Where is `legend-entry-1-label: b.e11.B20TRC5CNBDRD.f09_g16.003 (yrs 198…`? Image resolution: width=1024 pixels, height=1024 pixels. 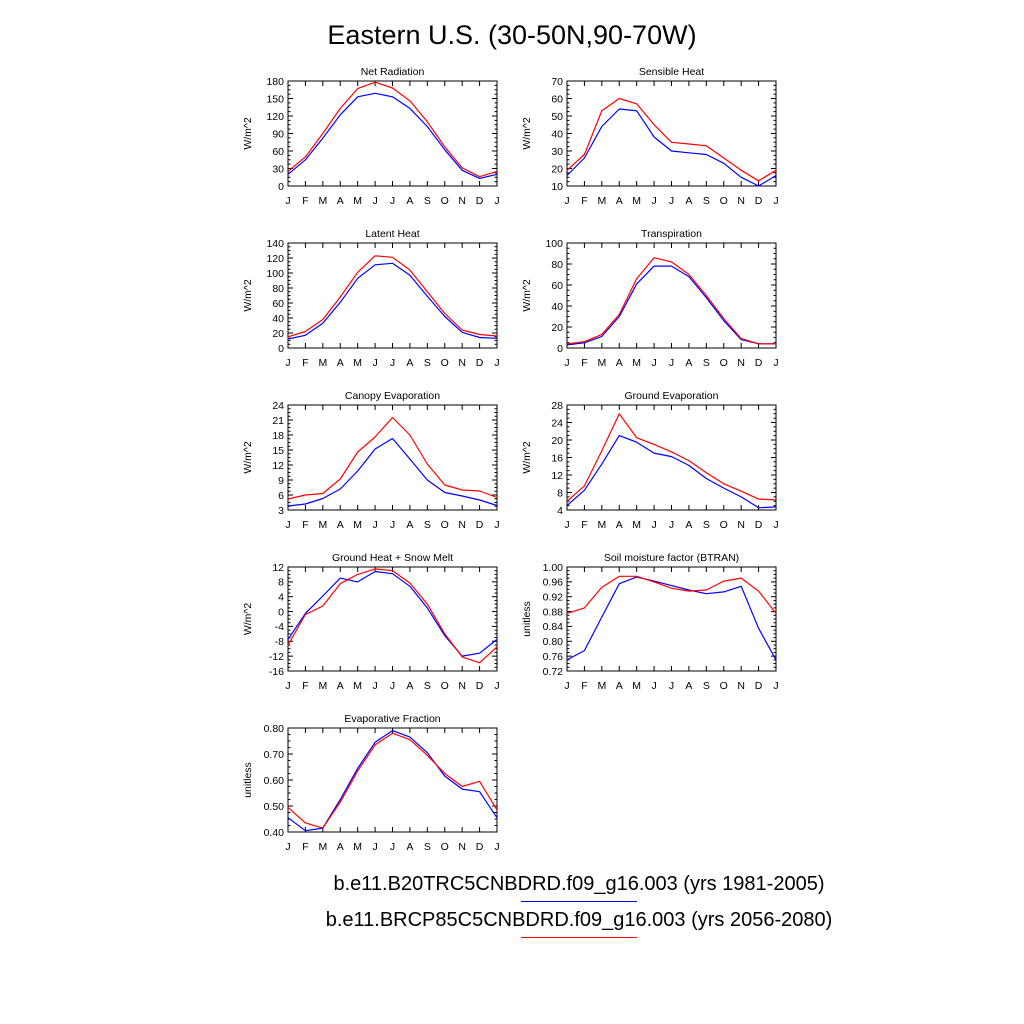
legend-entry-1-label: b.e11.B20TRC5CNBDRD.f09_g16.003 (yrs 198… is located at coordinates (579, 884).